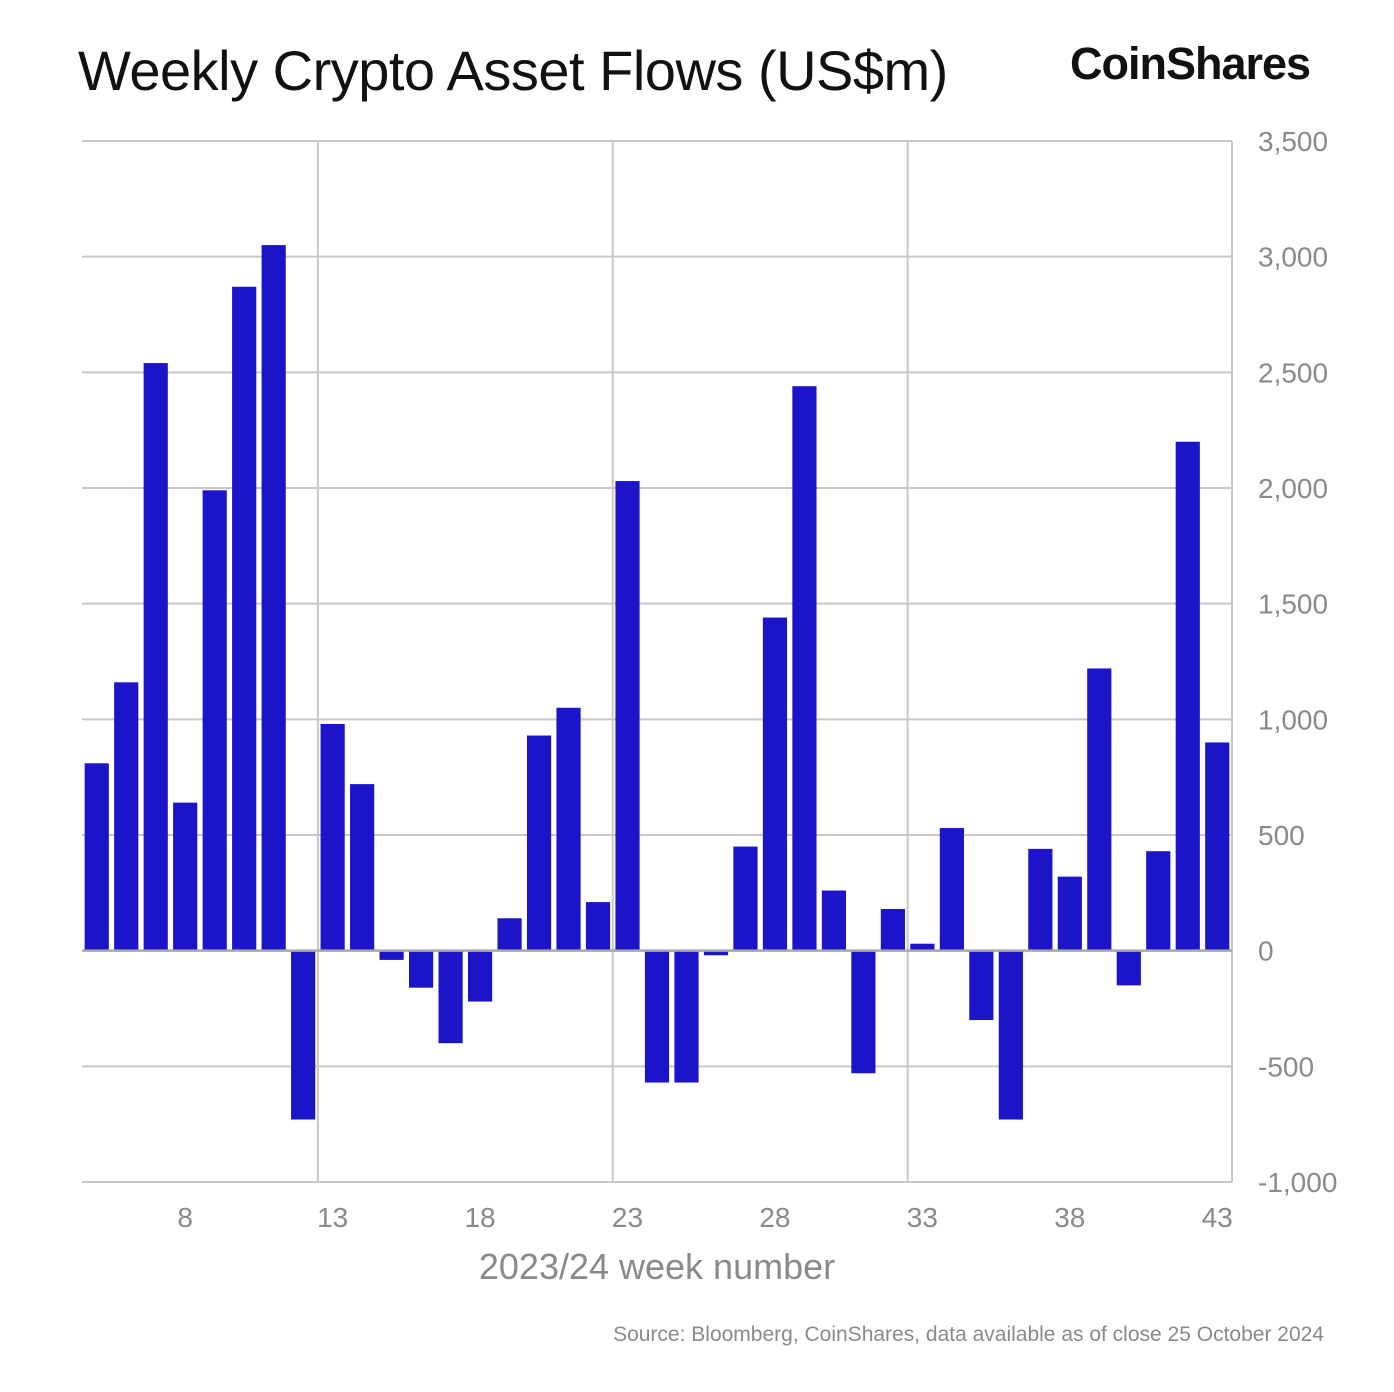 The width and height of the screenshot is (1394, 1392). What do you see at coordinates (1293, 372) in the screenshot?
I see `y-tick-label: 2,500` at bounding box center [1293, 372].